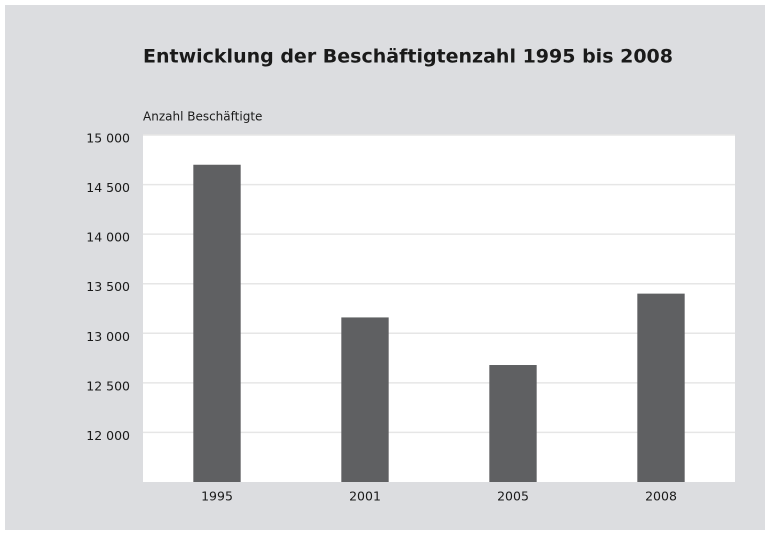  What do you see at coordinates (108, 286) in the screenshot?
I see `y-tick-label: 13 500` at bounding box center [108, 286].